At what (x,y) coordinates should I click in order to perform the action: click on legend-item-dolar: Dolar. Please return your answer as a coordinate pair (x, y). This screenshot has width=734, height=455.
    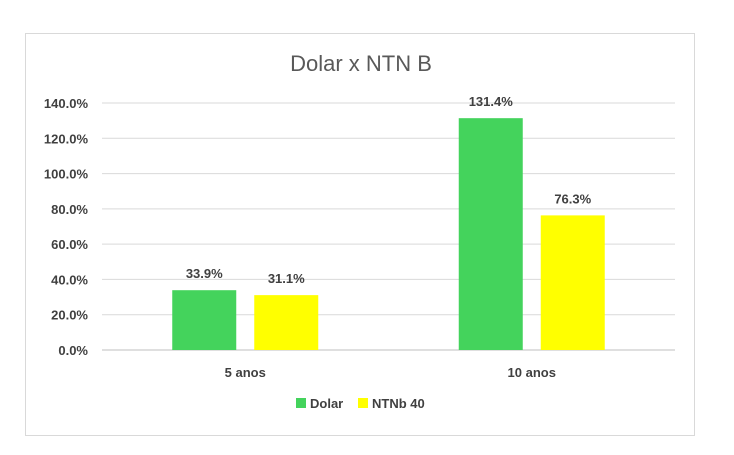
    Looking at the image, I should click on (319, 403).